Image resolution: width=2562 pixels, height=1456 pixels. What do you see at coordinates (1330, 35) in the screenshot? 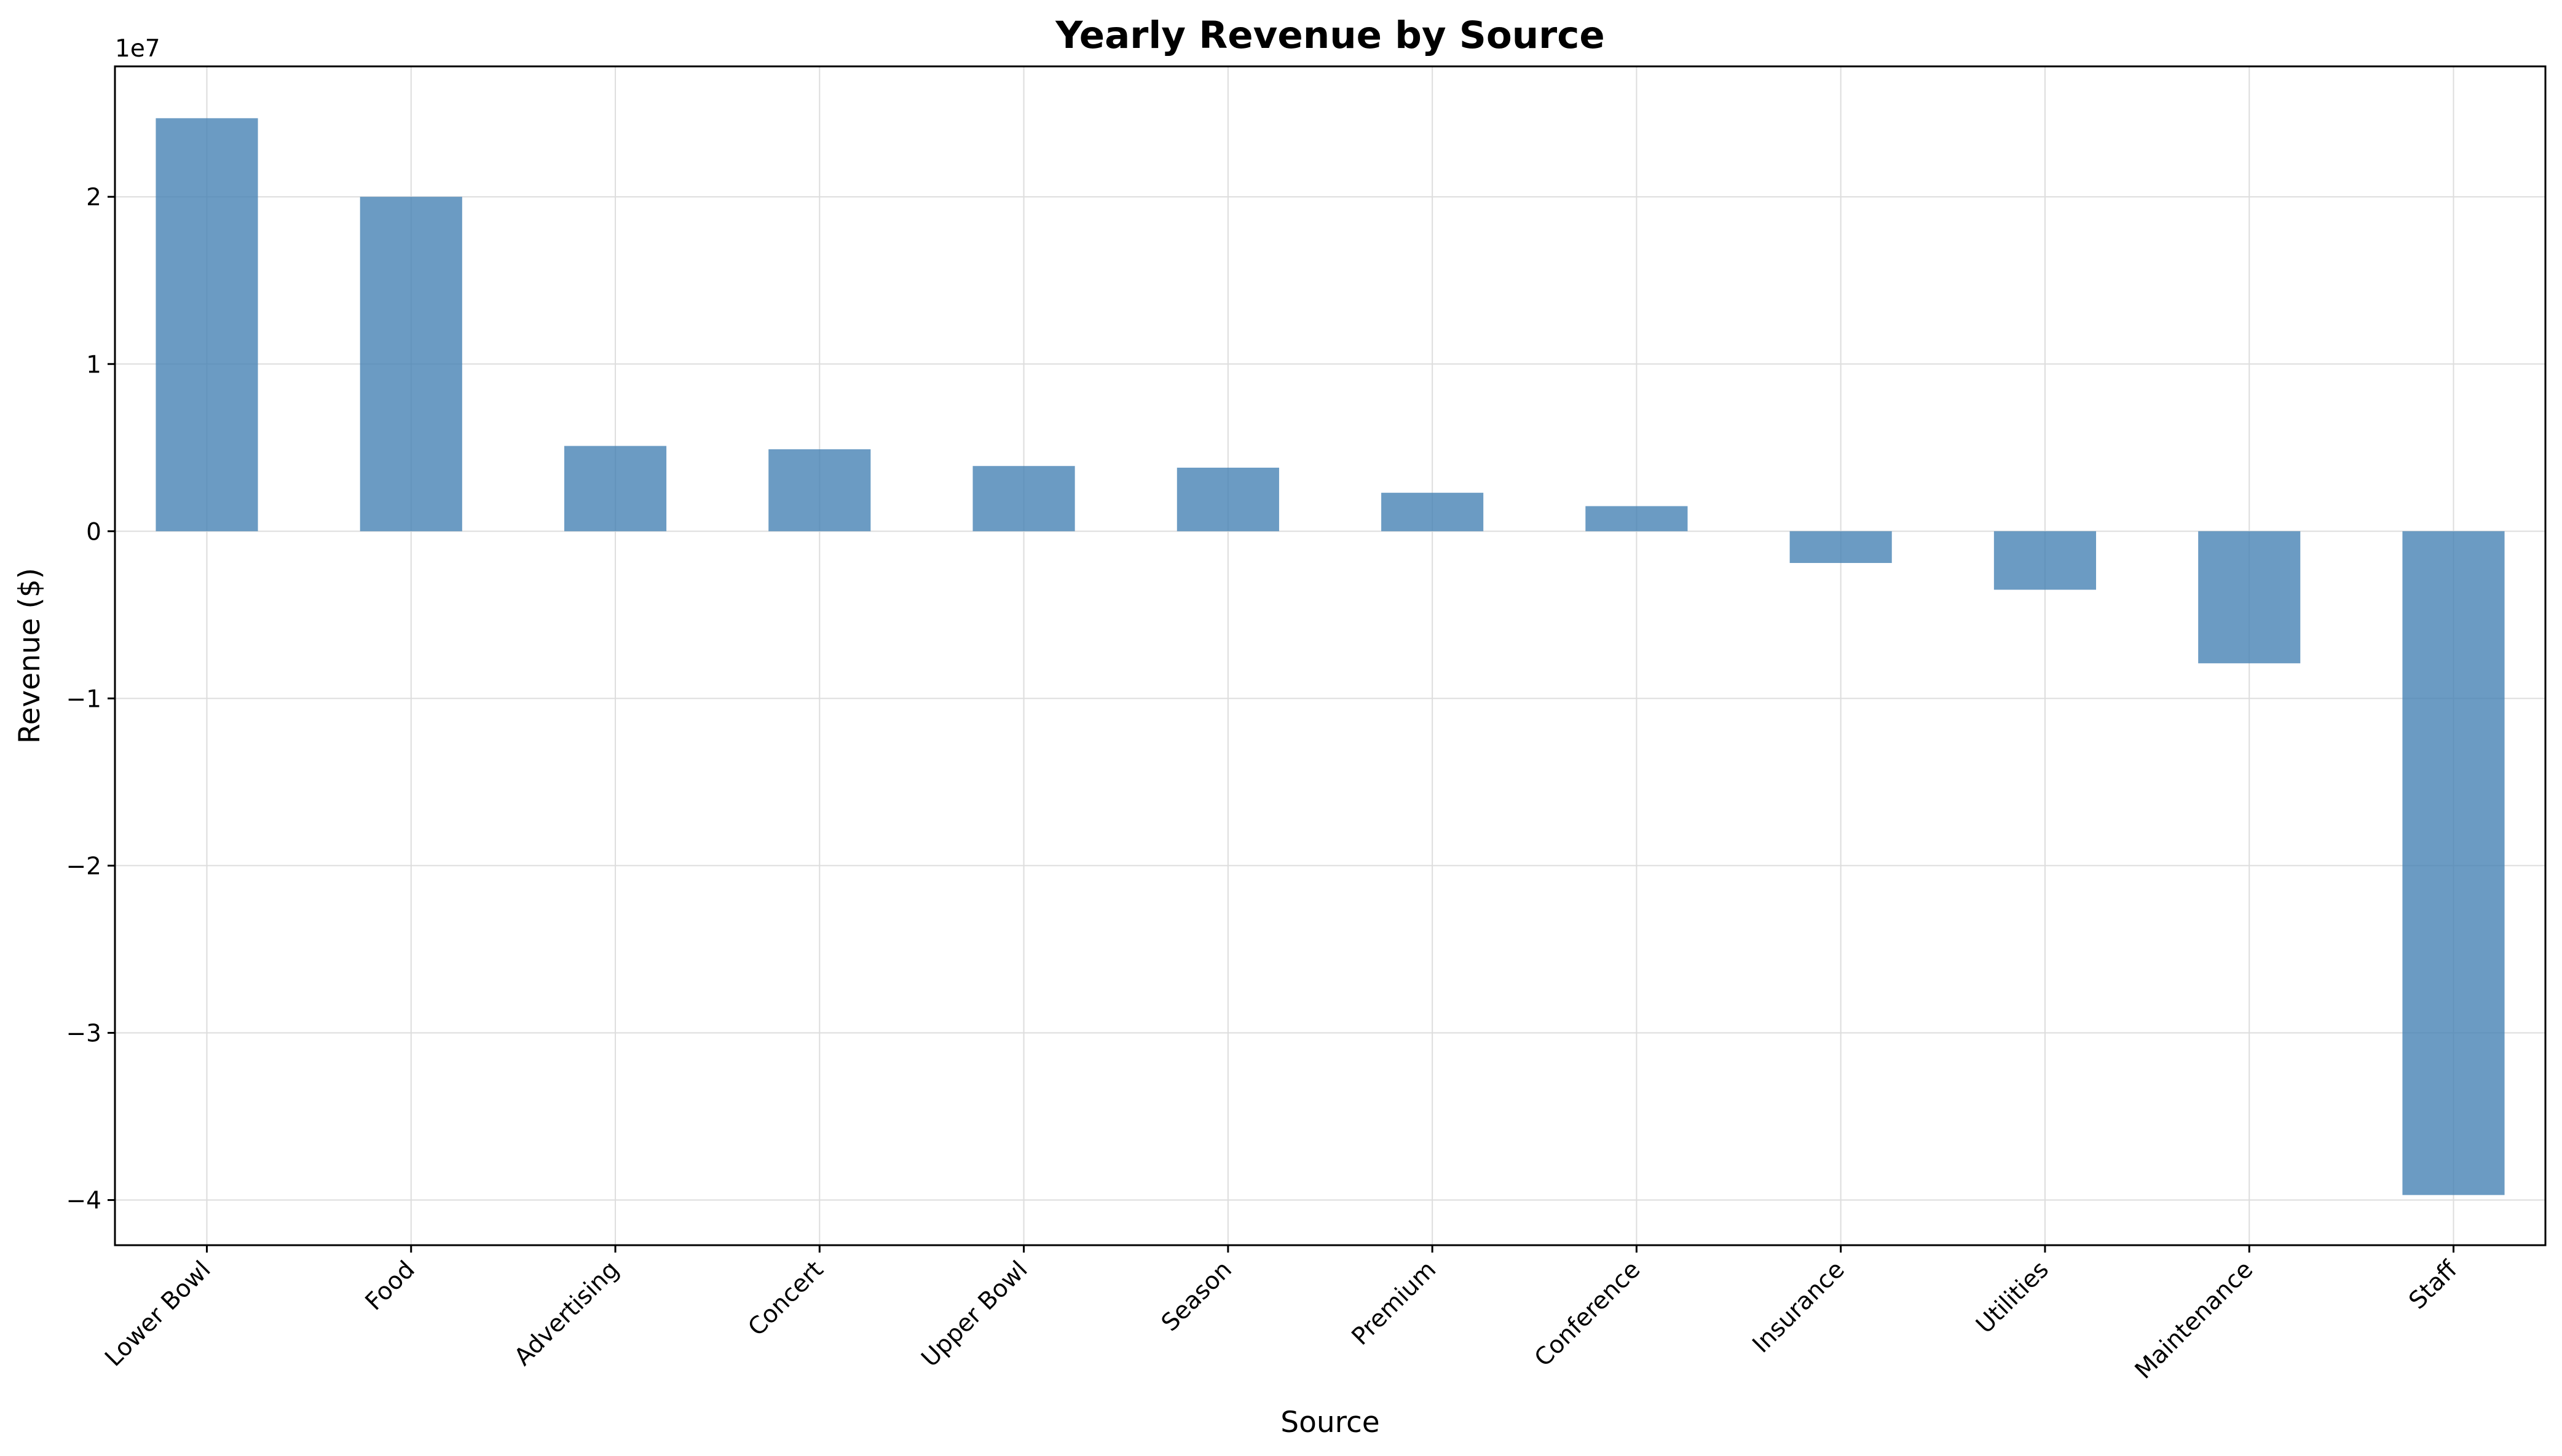
I see `chart-title: Yearly Revenue by Source` at bounding box center [1330, 35].